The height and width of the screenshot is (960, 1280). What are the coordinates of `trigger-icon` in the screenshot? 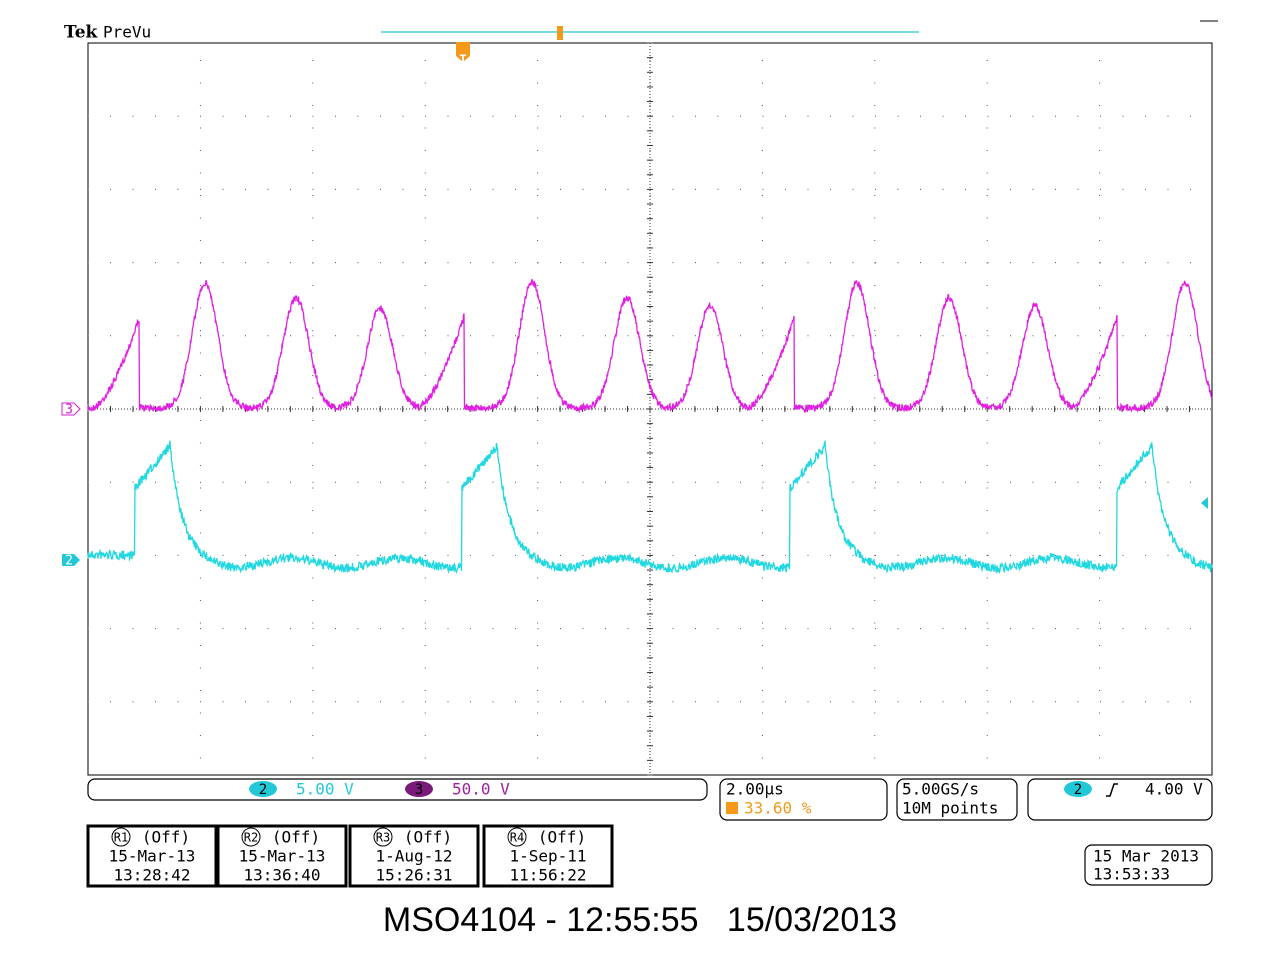 It's located at (732, 808).